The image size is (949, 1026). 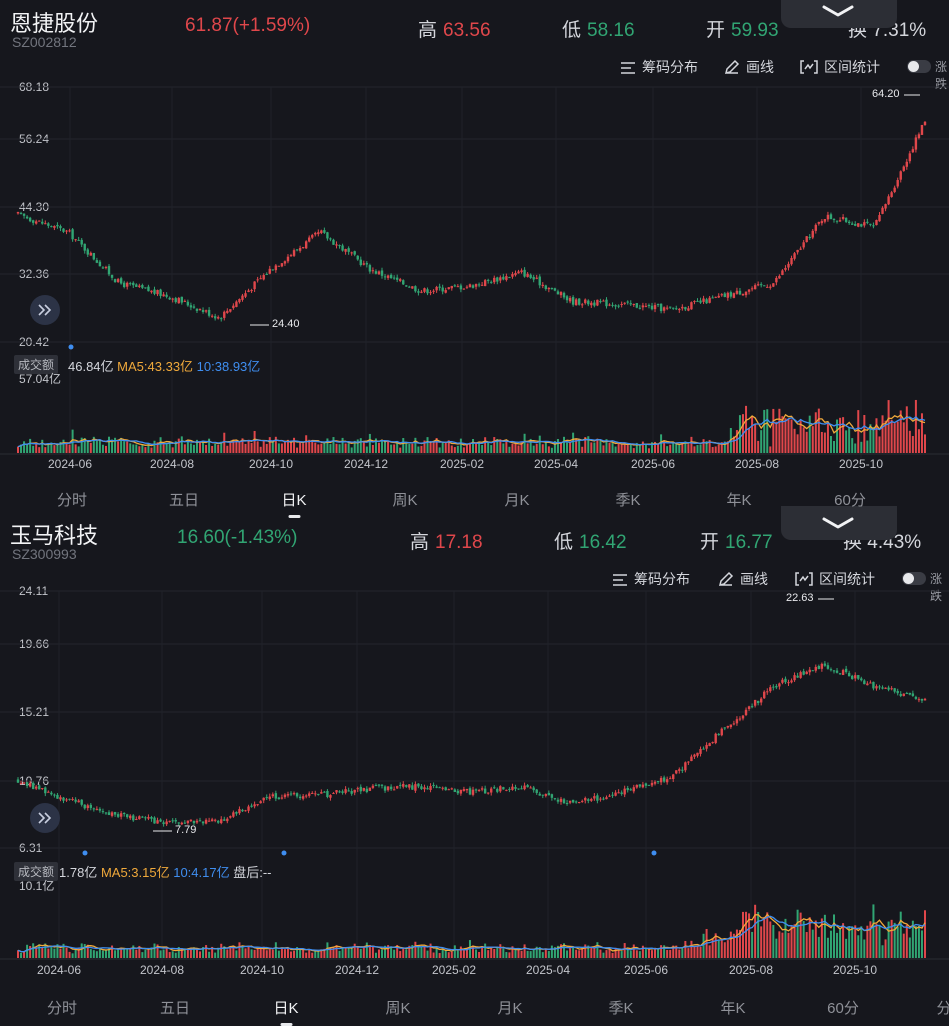 I want to click on stock-name: 玉马科技, so click(x=54, y=535).